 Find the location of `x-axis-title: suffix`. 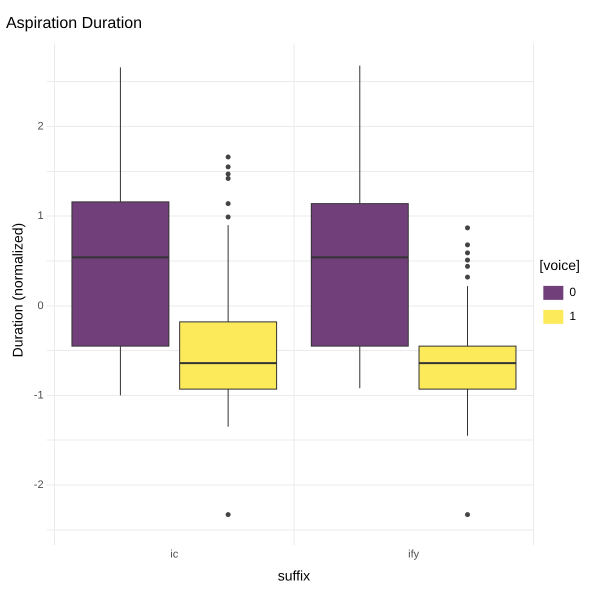

x-axis-title: suffix is located at coordinates (294, 575).